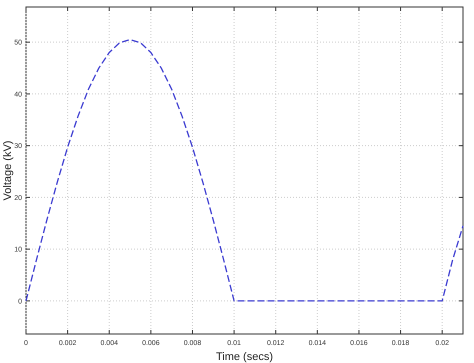 Image resolution: width=474 pixels, height=363 pixels. Describe the element at coordinates (8, 170) in the screenshot. I see `y-axis-title: Voltage (kV)` at that location.